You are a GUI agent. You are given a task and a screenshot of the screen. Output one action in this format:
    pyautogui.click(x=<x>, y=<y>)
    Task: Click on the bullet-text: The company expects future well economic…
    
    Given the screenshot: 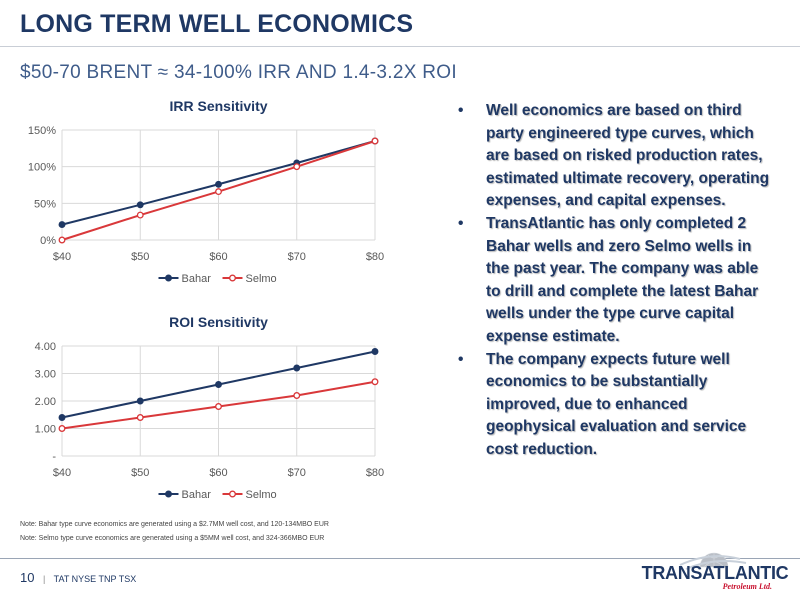 What is the action you would take?
    pyautogui.click(x=616, y=404)
    